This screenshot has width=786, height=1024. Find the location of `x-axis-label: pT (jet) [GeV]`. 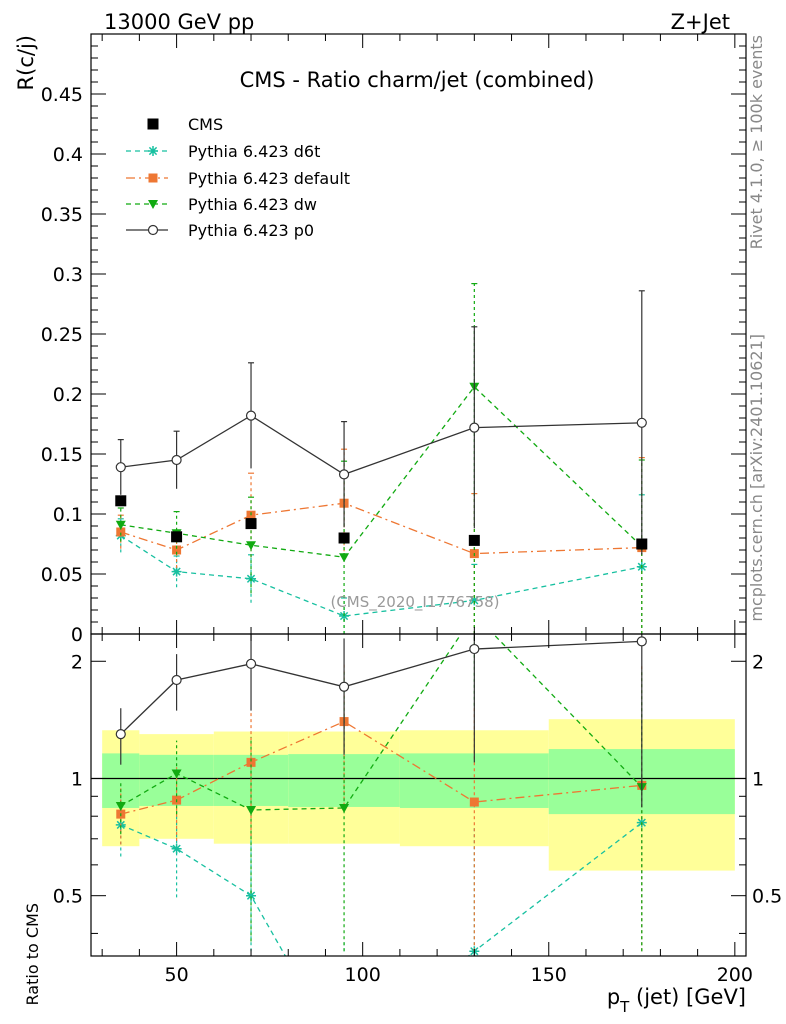

x-axis-label: pT (jet) [GeV] is located at coordinates (676, 1000).